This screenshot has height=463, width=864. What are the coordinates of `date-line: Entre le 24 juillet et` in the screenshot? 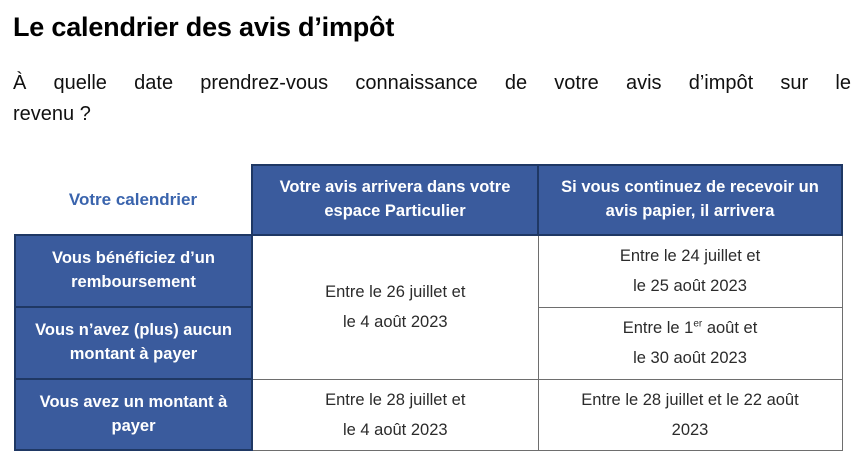 It's located at (690, 256).